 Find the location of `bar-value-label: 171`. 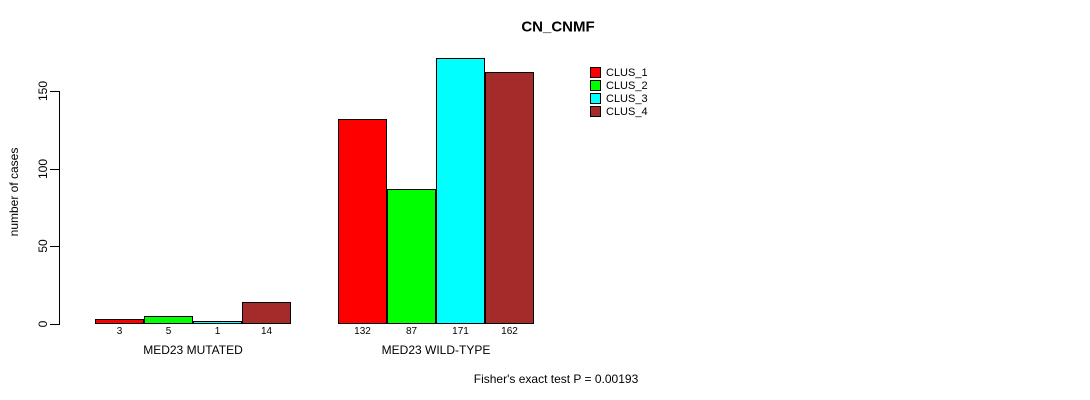

bar-value-label: 171 is located at coordinates (460, 331).